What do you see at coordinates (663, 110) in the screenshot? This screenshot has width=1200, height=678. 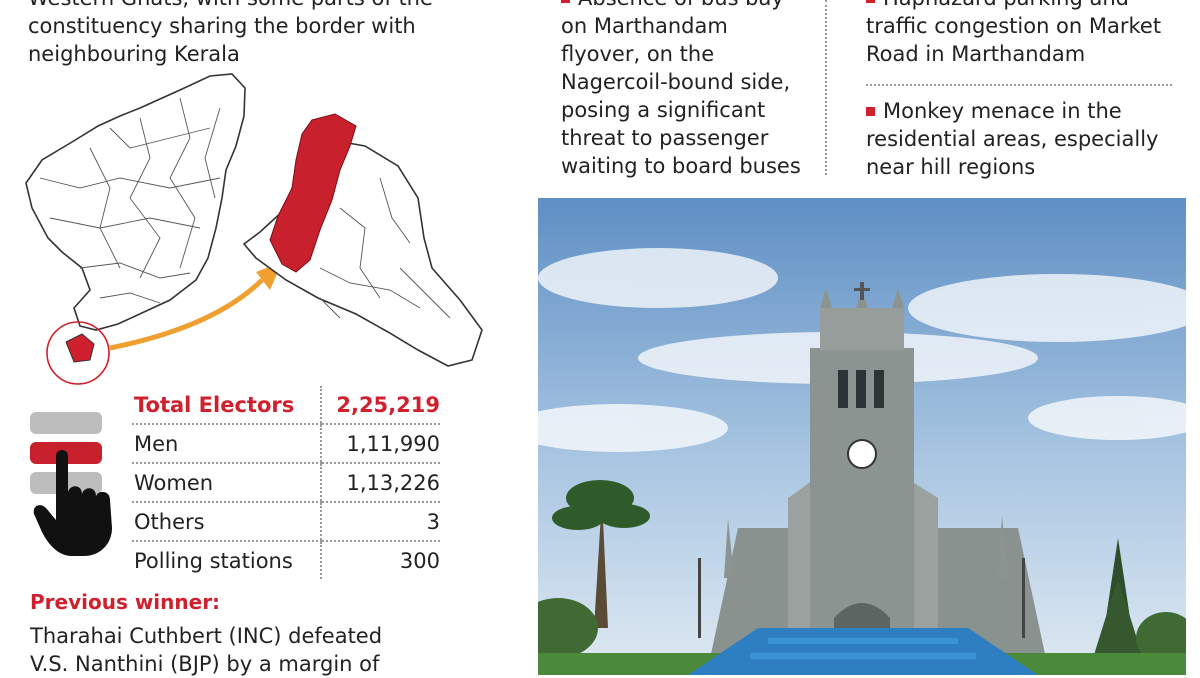 I see `issue-line: posing a significant` at bounding box center [663, 110].